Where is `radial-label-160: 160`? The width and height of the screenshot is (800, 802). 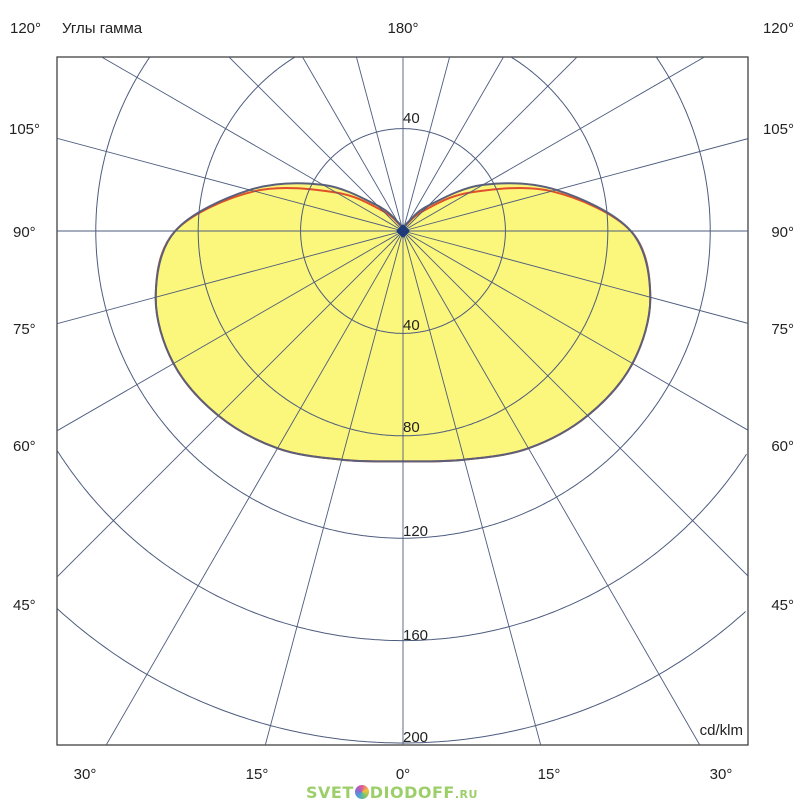 radial-label-160: 160 is located at coordinates (415, 635).